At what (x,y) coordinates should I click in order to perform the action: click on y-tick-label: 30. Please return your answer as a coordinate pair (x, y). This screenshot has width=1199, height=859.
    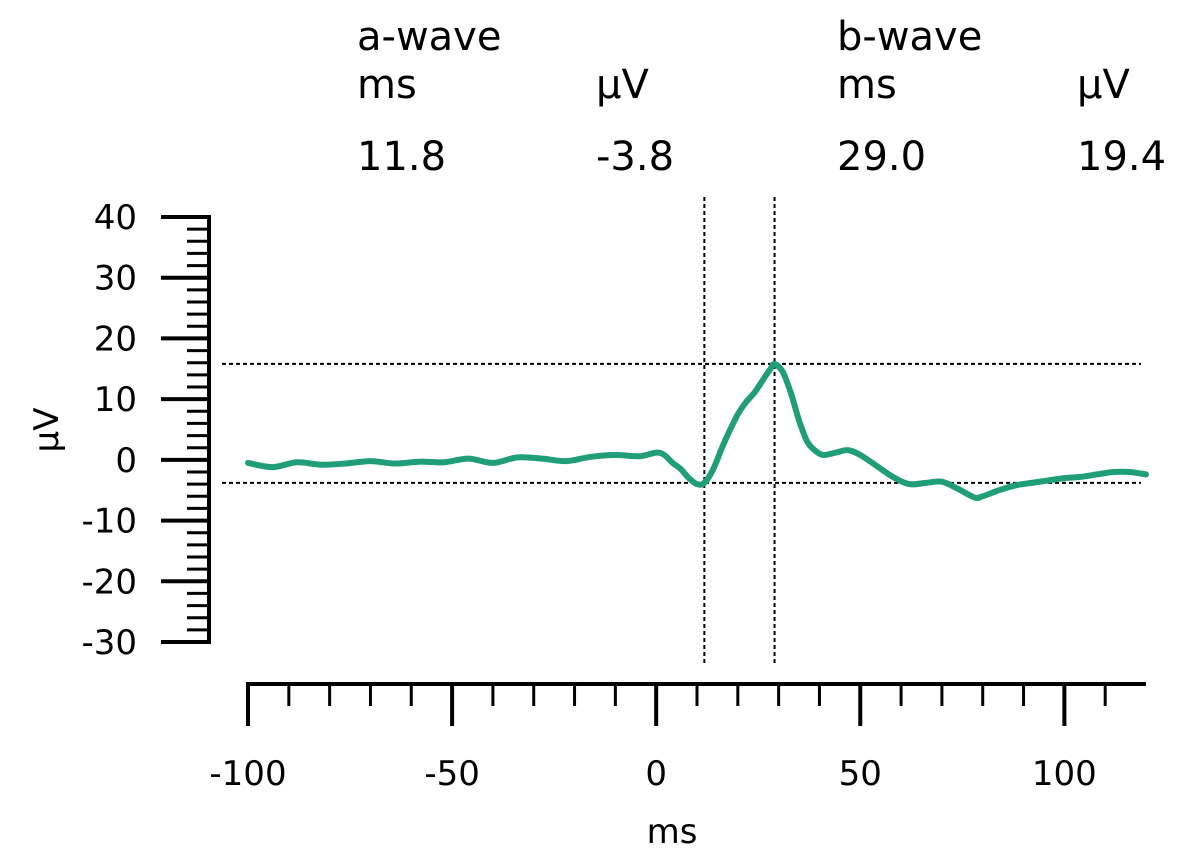
    Looking at the image, I should click on (115, 279).